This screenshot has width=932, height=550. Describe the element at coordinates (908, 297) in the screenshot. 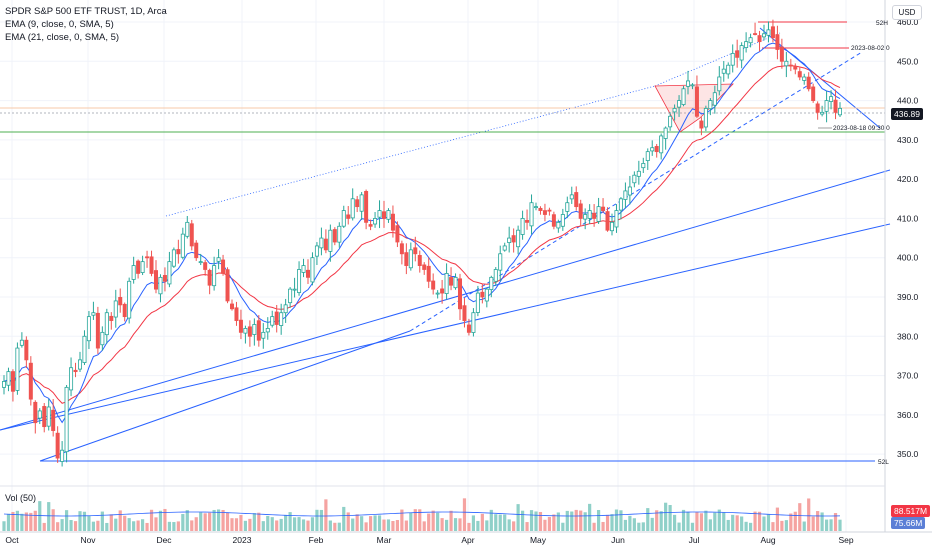

I see `y-tick-label: 390.0` at that location.